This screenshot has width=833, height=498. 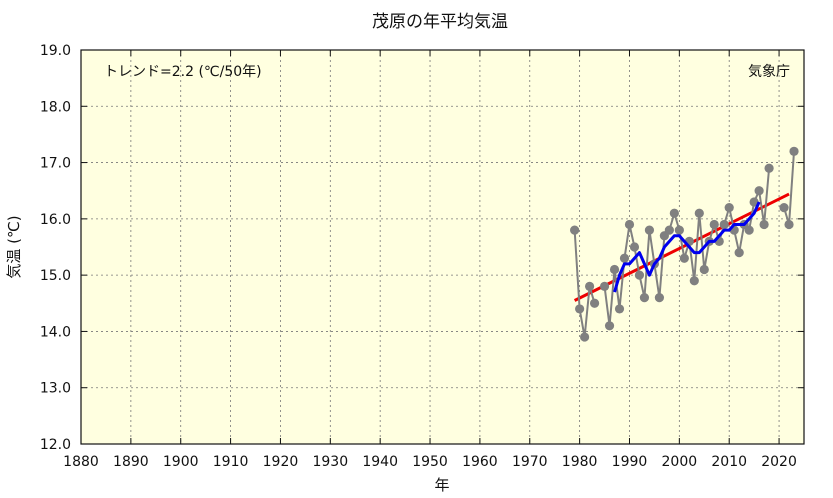 What do you see at coordinates (55, 51) in the screenshot?
I see `y-tick-label: 19.0` at bounding box center [55, 51].